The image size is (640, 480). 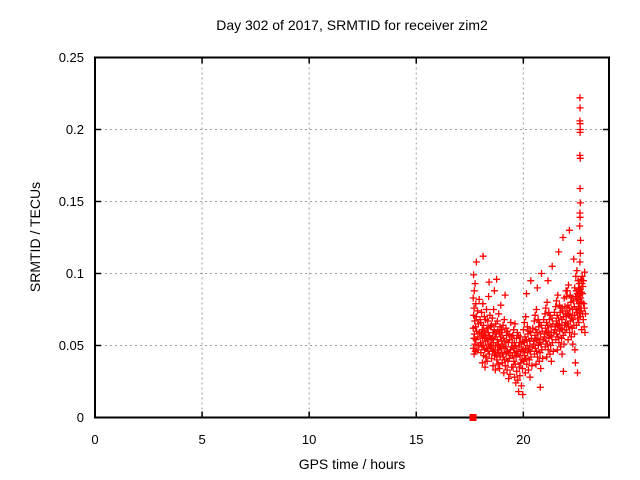 I want to click on y-tick-label: 0, so click(x=80, y=417).